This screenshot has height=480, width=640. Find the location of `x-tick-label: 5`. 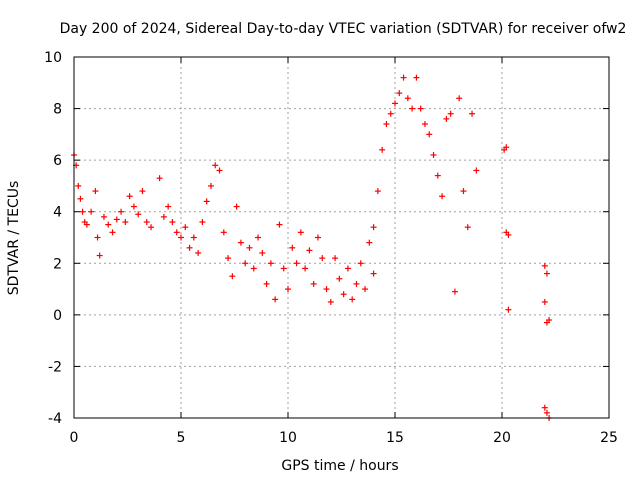

x-tick-label: 5 is located at coordinates (181, 438).